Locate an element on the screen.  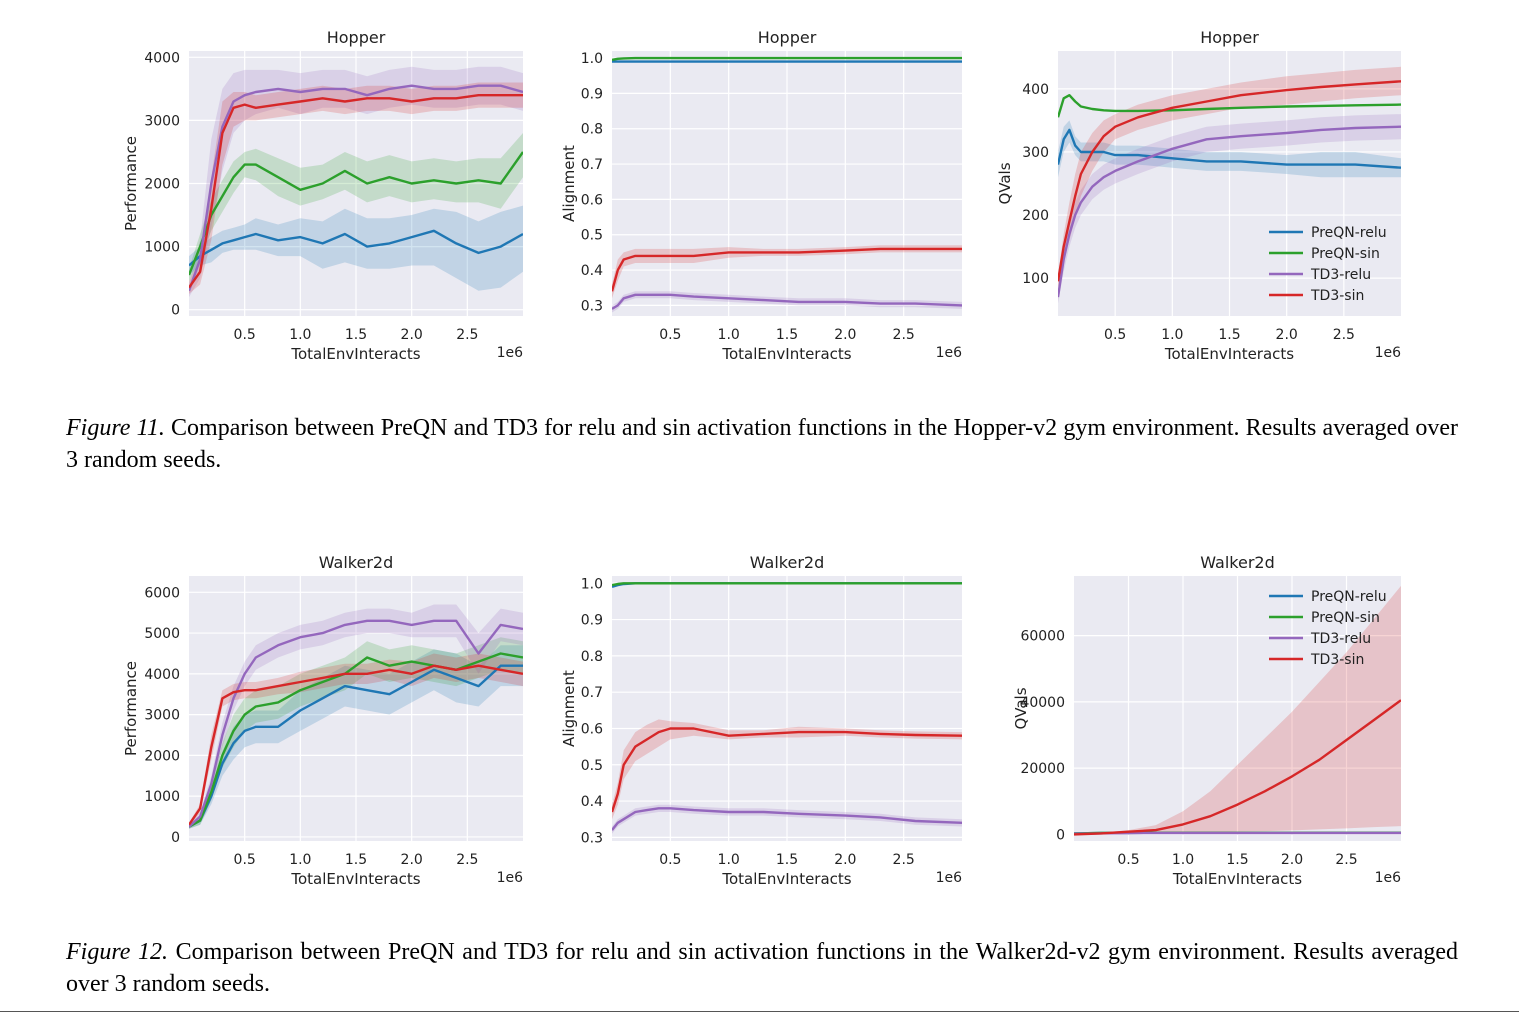
y-tick-label: 0.9 is located at coordinates (592, 94).